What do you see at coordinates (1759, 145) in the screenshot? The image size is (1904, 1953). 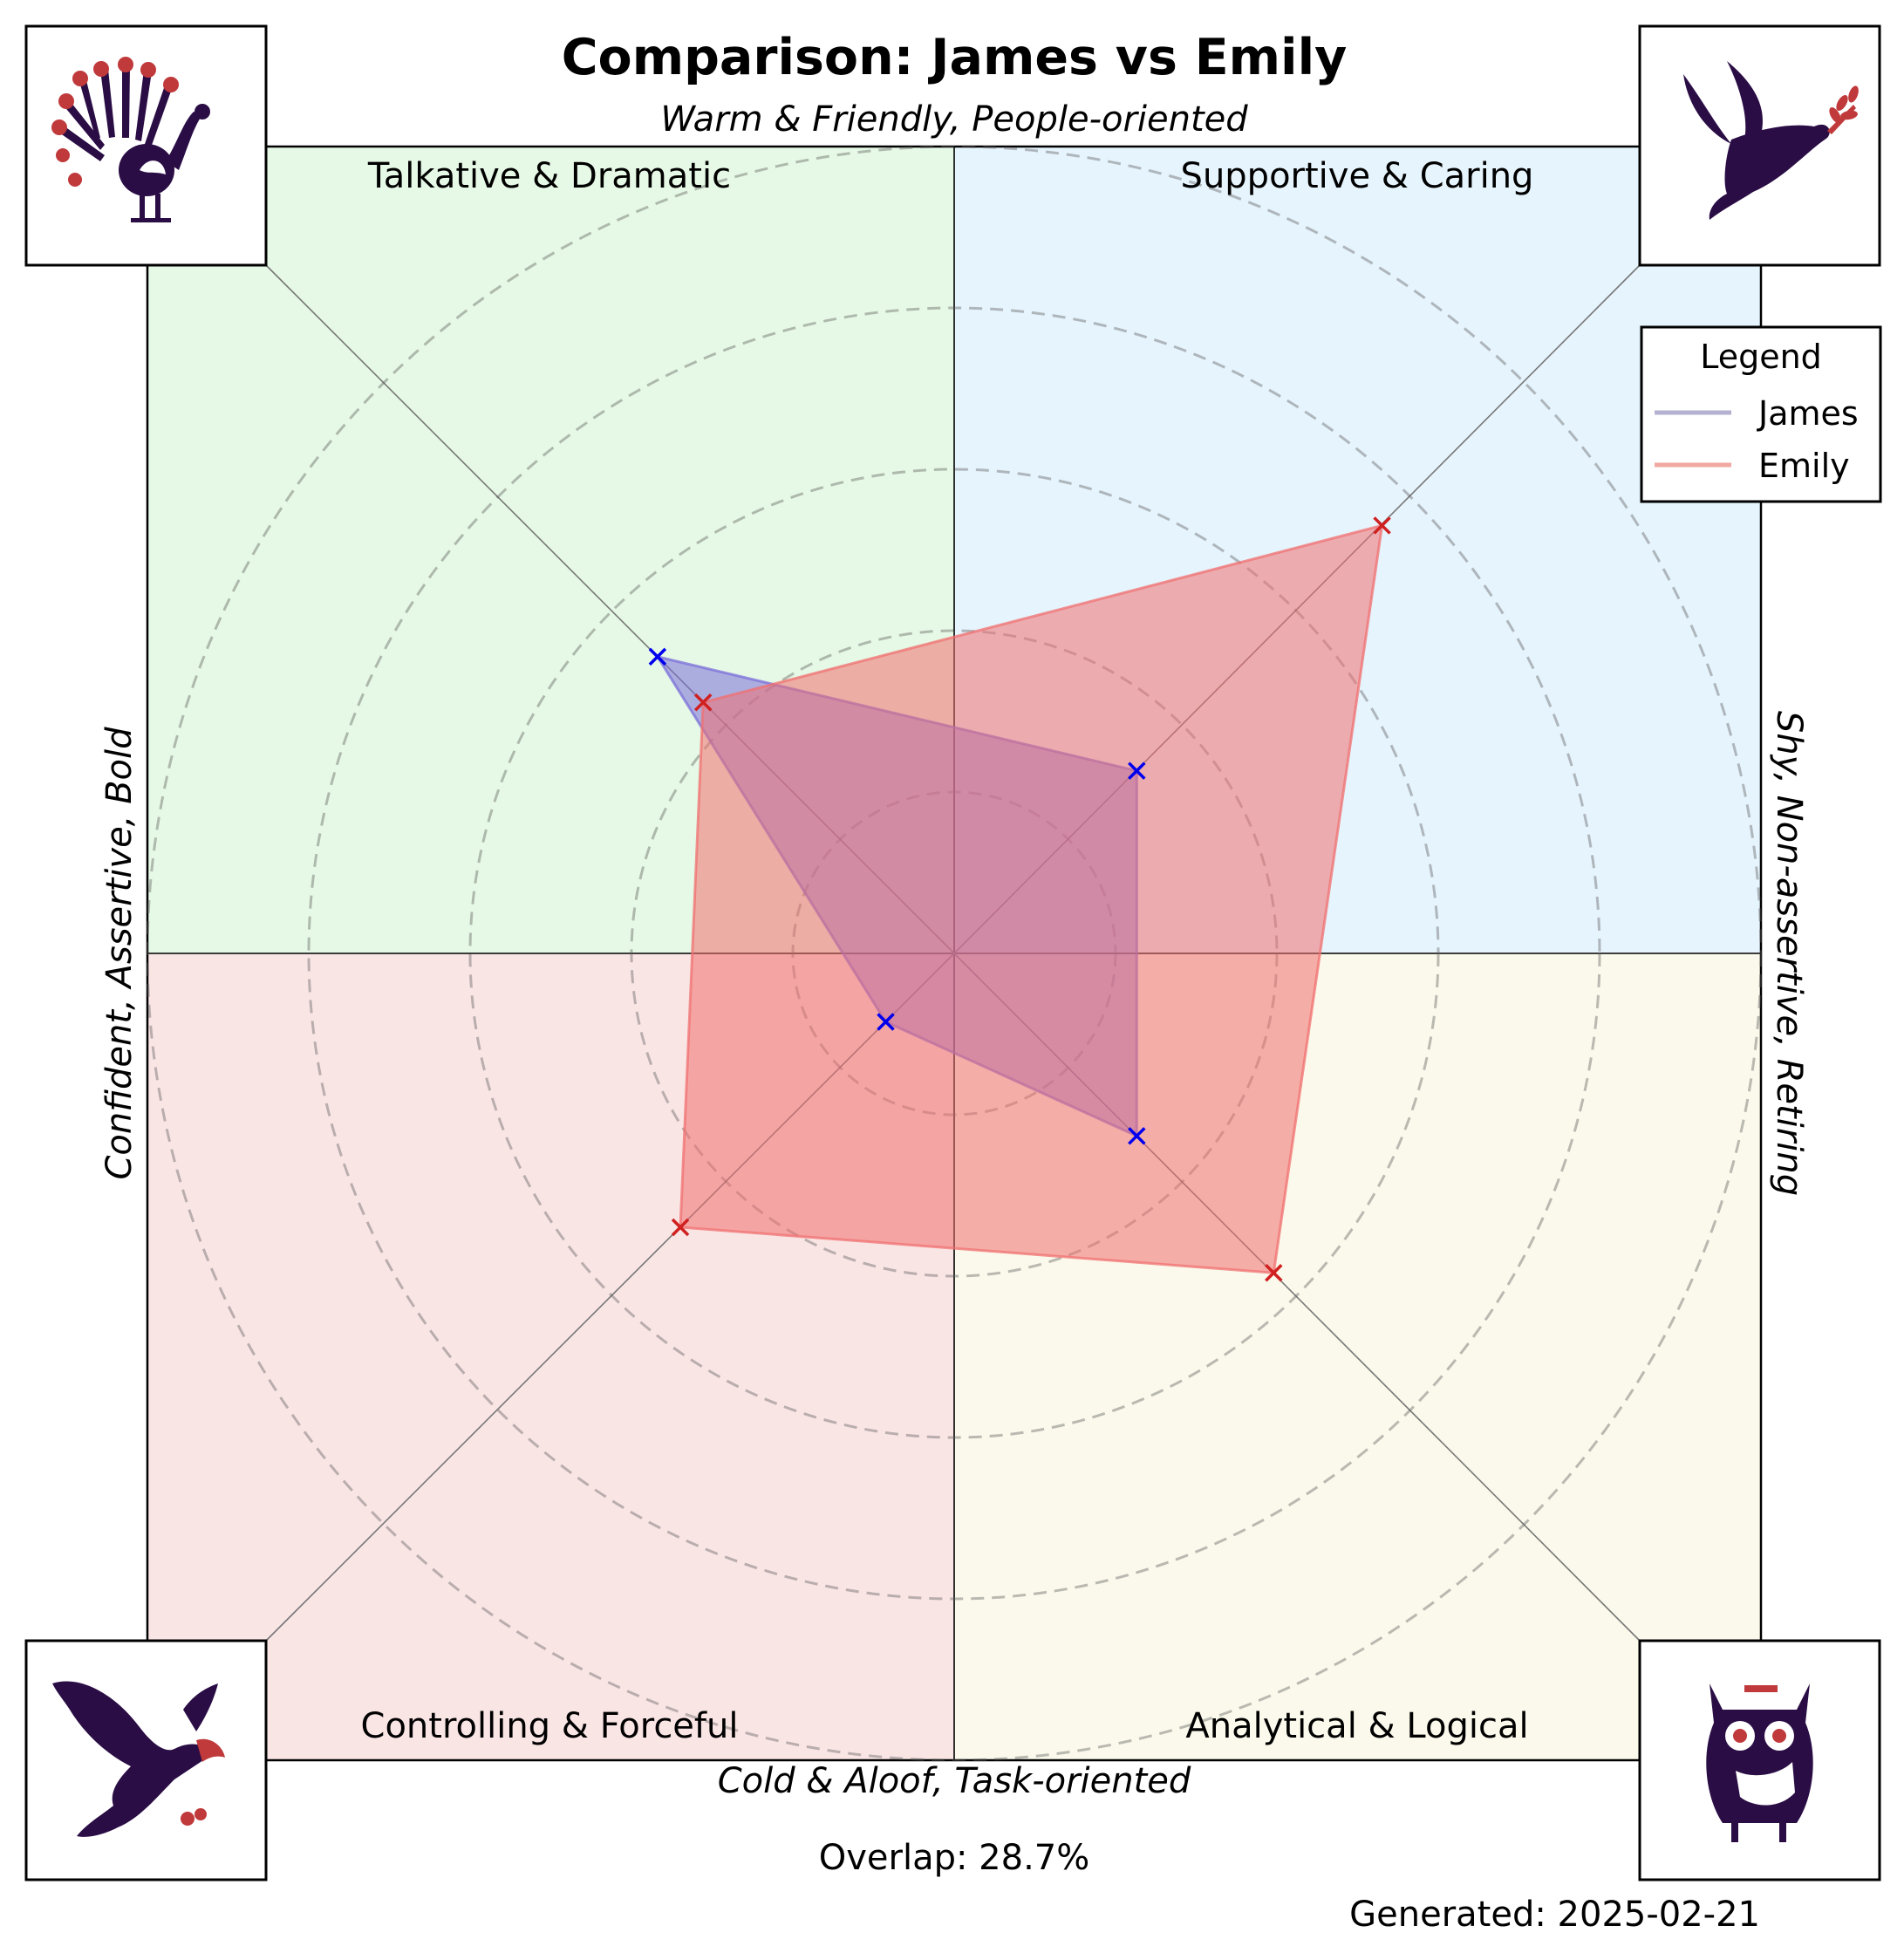 I see `dove-icon` at bounding box center [1759, 145].